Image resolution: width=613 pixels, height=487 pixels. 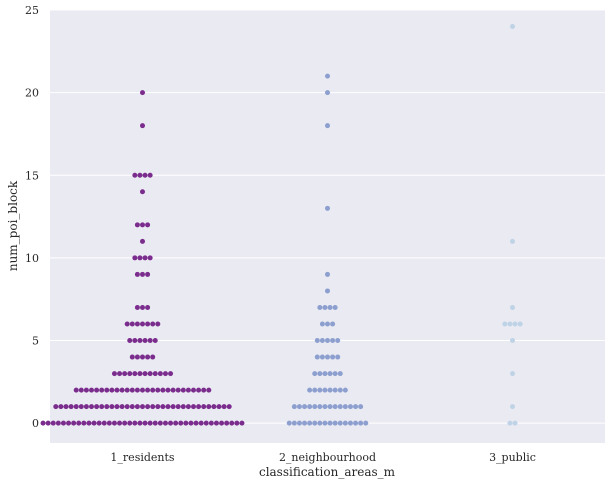 I want to click on y-tick-label: 10, so click(x=32, y=258).